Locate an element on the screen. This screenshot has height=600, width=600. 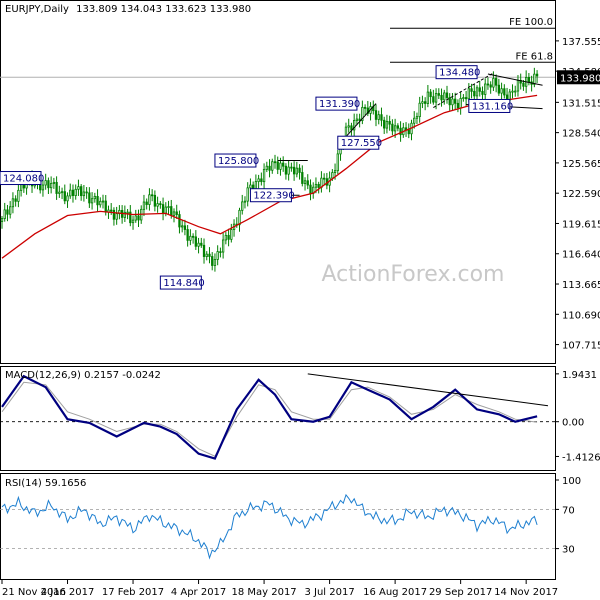
x-axis-tick-label: 18 May 2017 is located at coordinates (263, 592).